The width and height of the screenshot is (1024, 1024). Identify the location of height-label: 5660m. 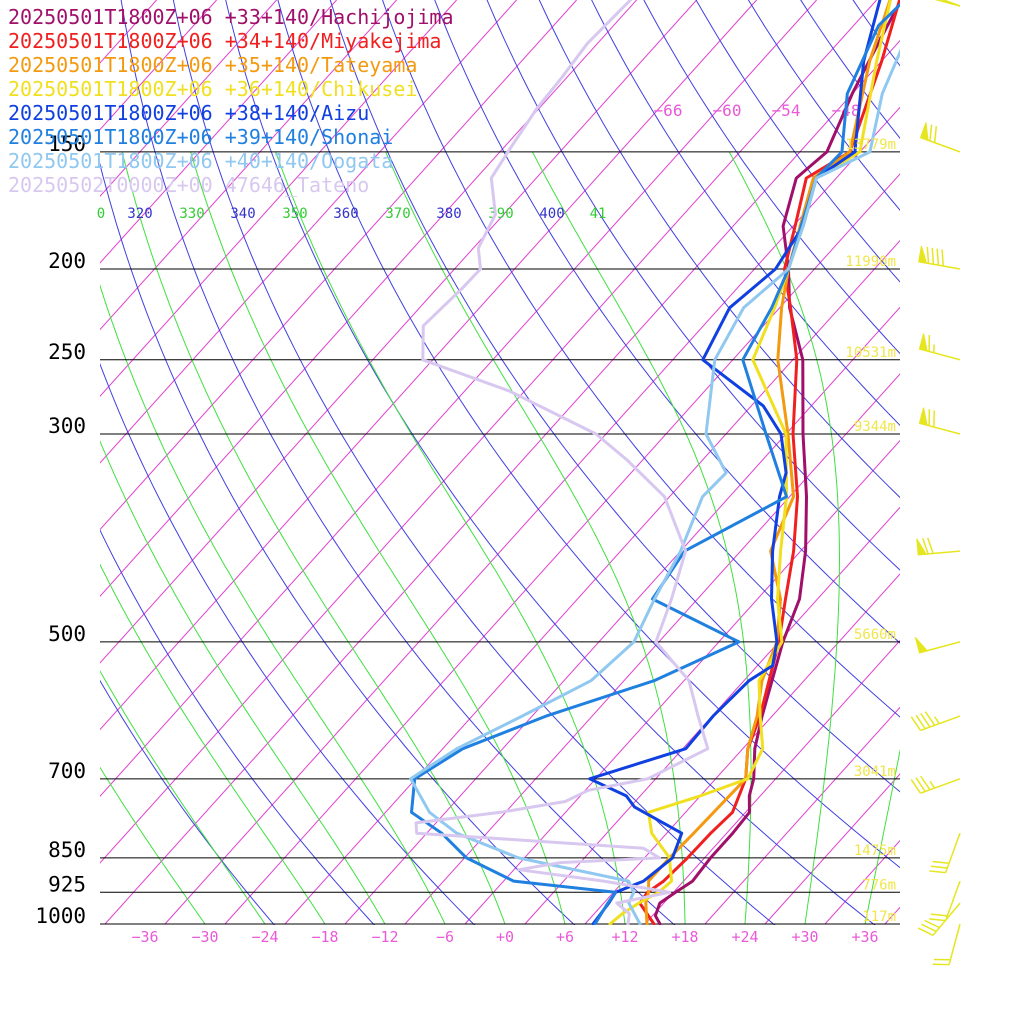
(875, 635).